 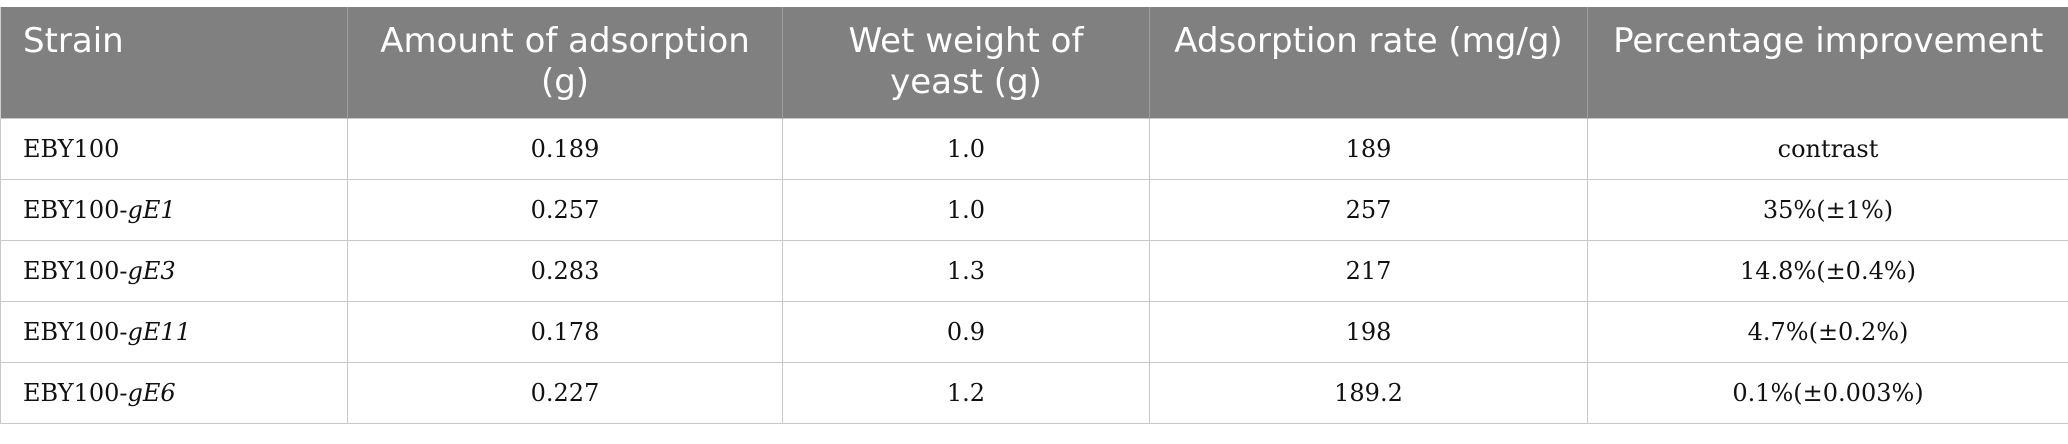 I want to click on table-row: EBY100-gE3 0.283 1.3 217 14.8%(±0.4%), so click(x=1034, y=270).